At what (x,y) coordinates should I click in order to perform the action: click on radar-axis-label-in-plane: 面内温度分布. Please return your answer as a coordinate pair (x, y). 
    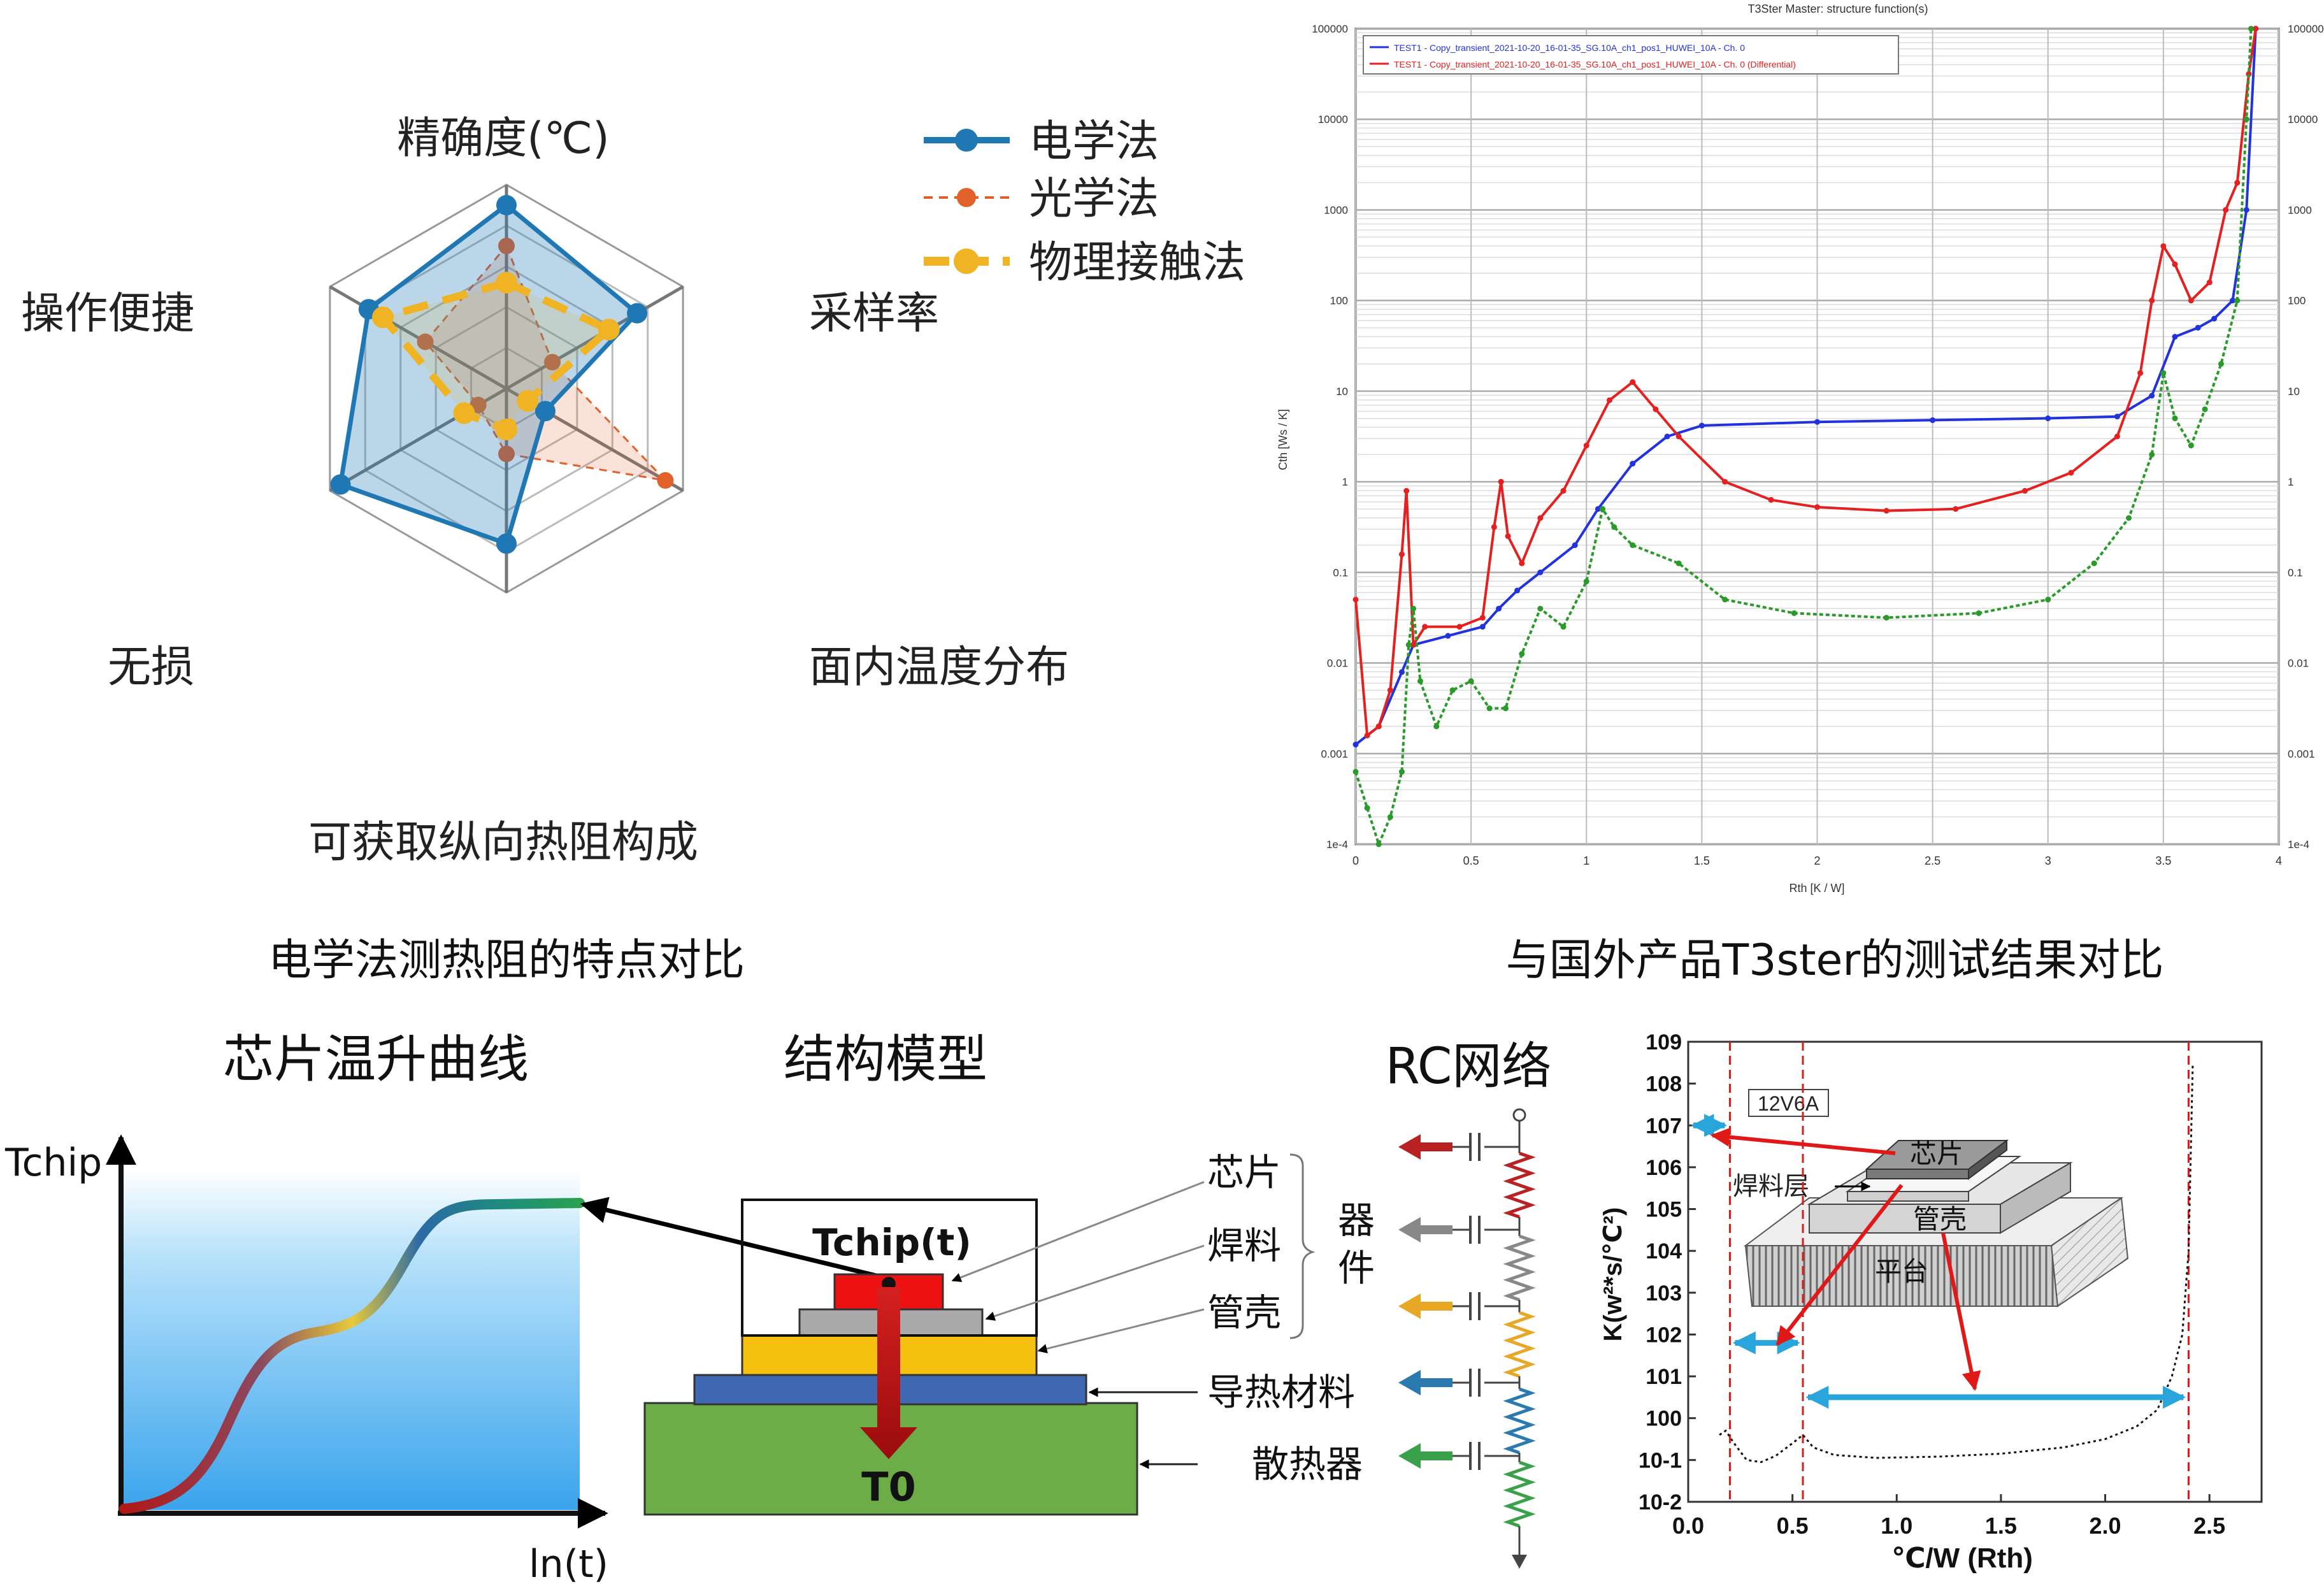
    Looking at the image, I should click on (939, 667).